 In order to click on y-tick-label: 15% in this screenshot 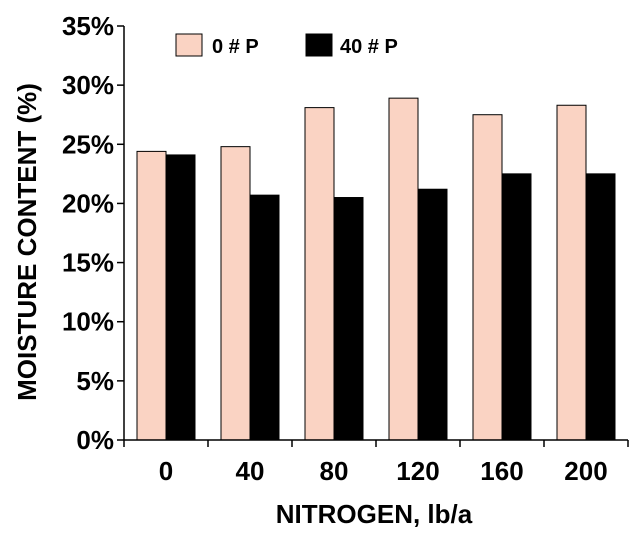, I will do `click(88, 263)`.